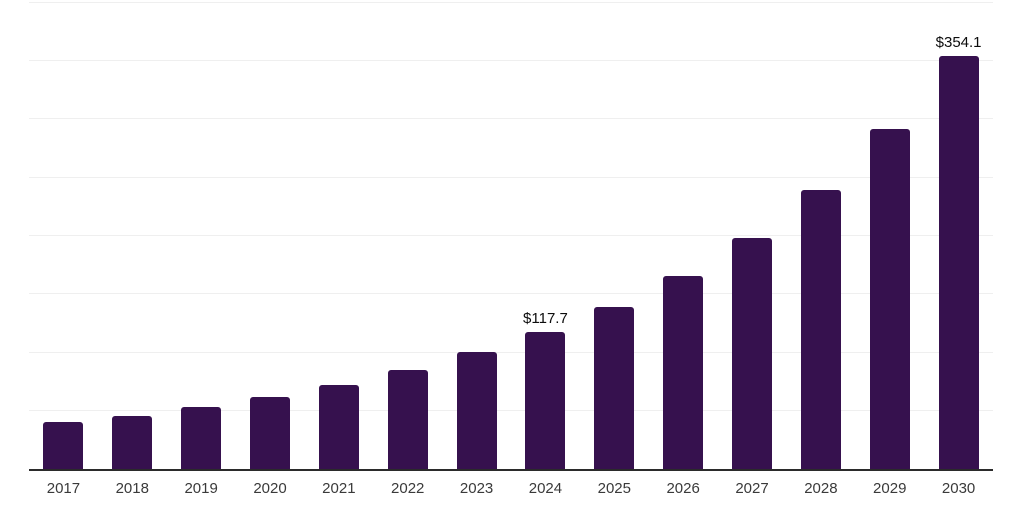 The height and width of the screenshot is (512, 1024). I want to click on x-tick-label-2025: 2025, so click(614, 488).